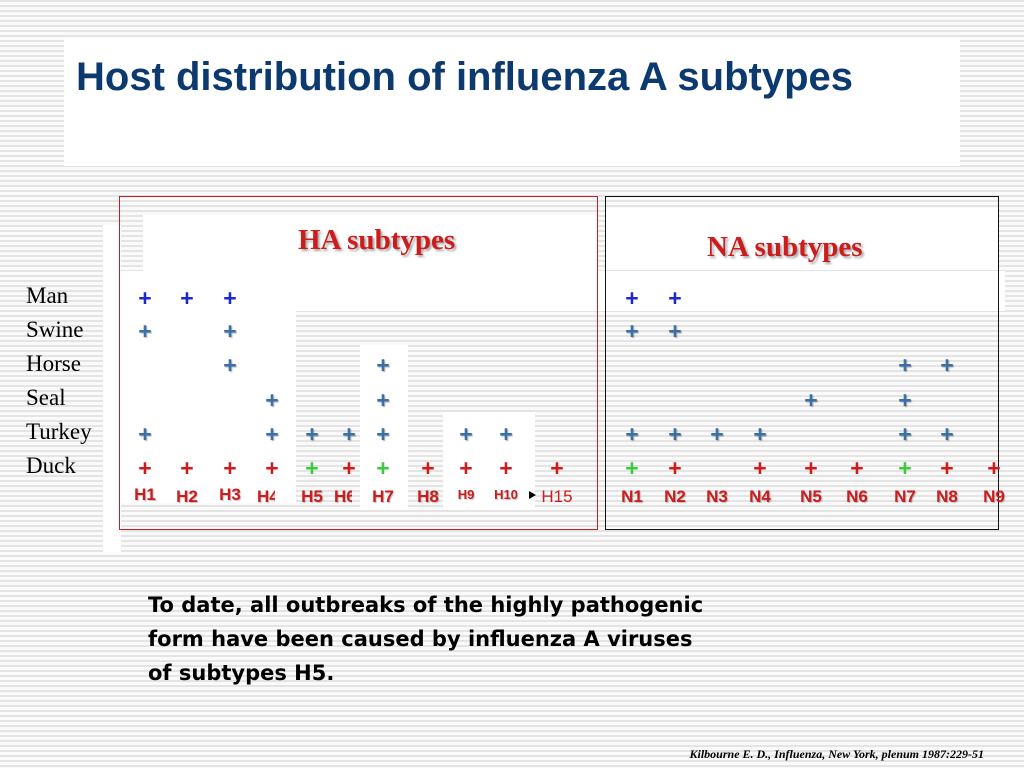 This screenshot has height=768, width=1024. Describe the element at coordinates (512, 102) in the screenshot. I see `title-band` at that location.